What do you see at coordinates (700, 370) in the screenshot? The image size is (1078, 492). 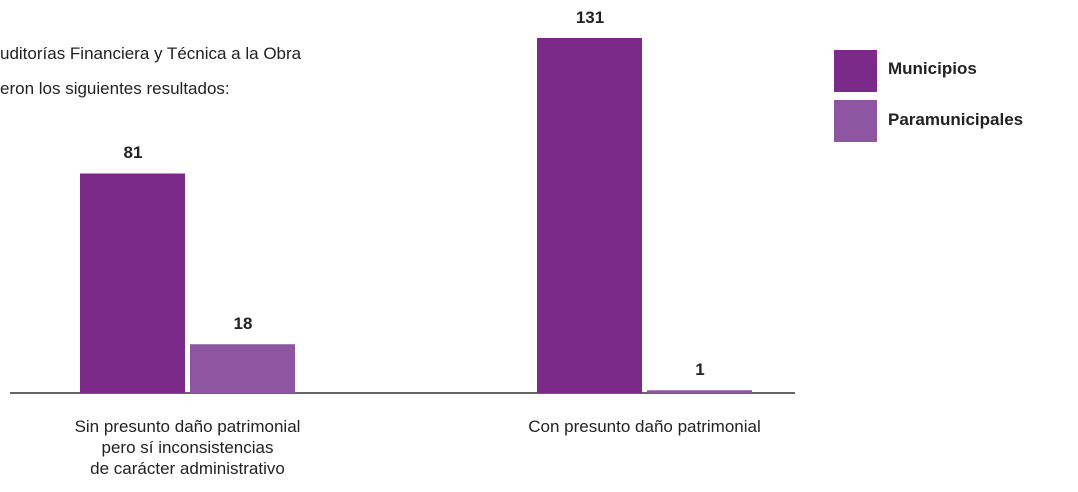 I see `value-label: 1` at bounding box center [700, 370].